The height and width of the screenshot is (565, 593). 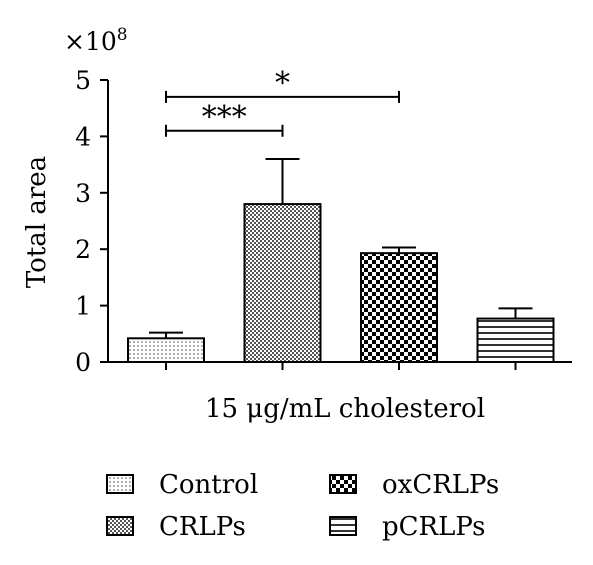 I want to click on bar-crlps, so click(x=282, y=283).